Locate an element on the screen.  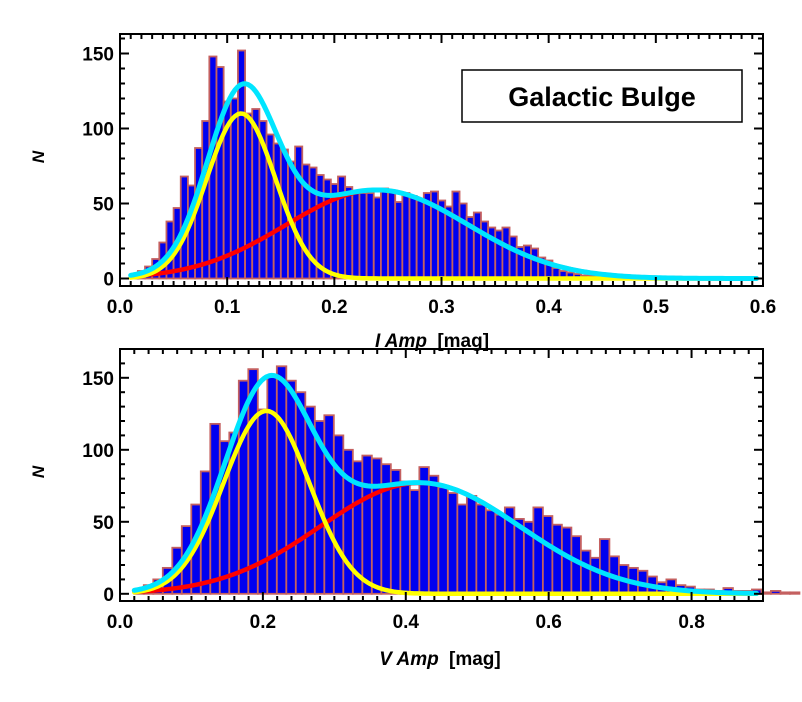
x-tick-label: 0.5 is located at coordinates (656, 307).